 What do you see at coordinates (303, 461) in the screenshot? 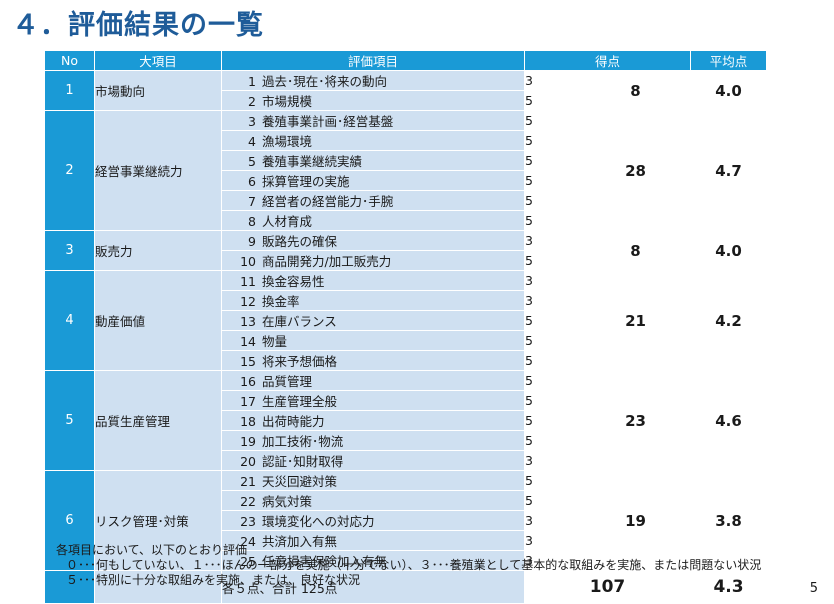
I see `item-label: 認証･知財取得` at bounding box center [303, 461].